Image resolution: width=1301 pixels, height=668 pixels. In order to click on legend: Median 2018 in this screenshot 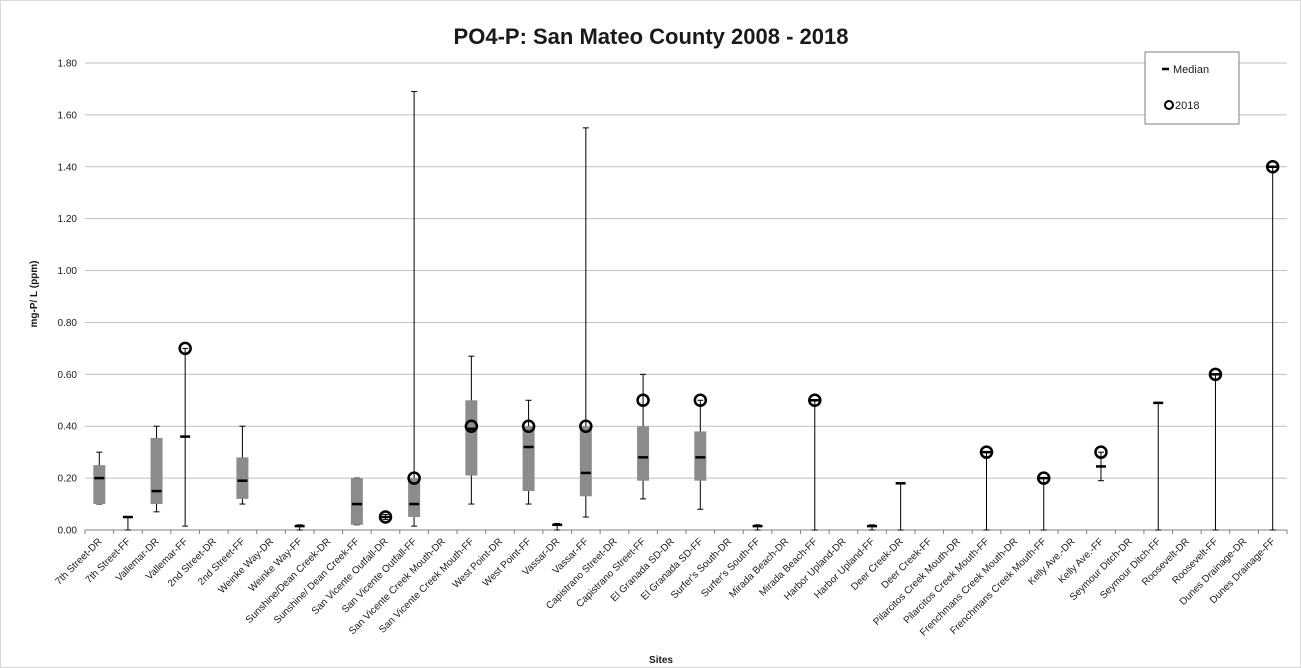, I will do `click(1192, 88)`.